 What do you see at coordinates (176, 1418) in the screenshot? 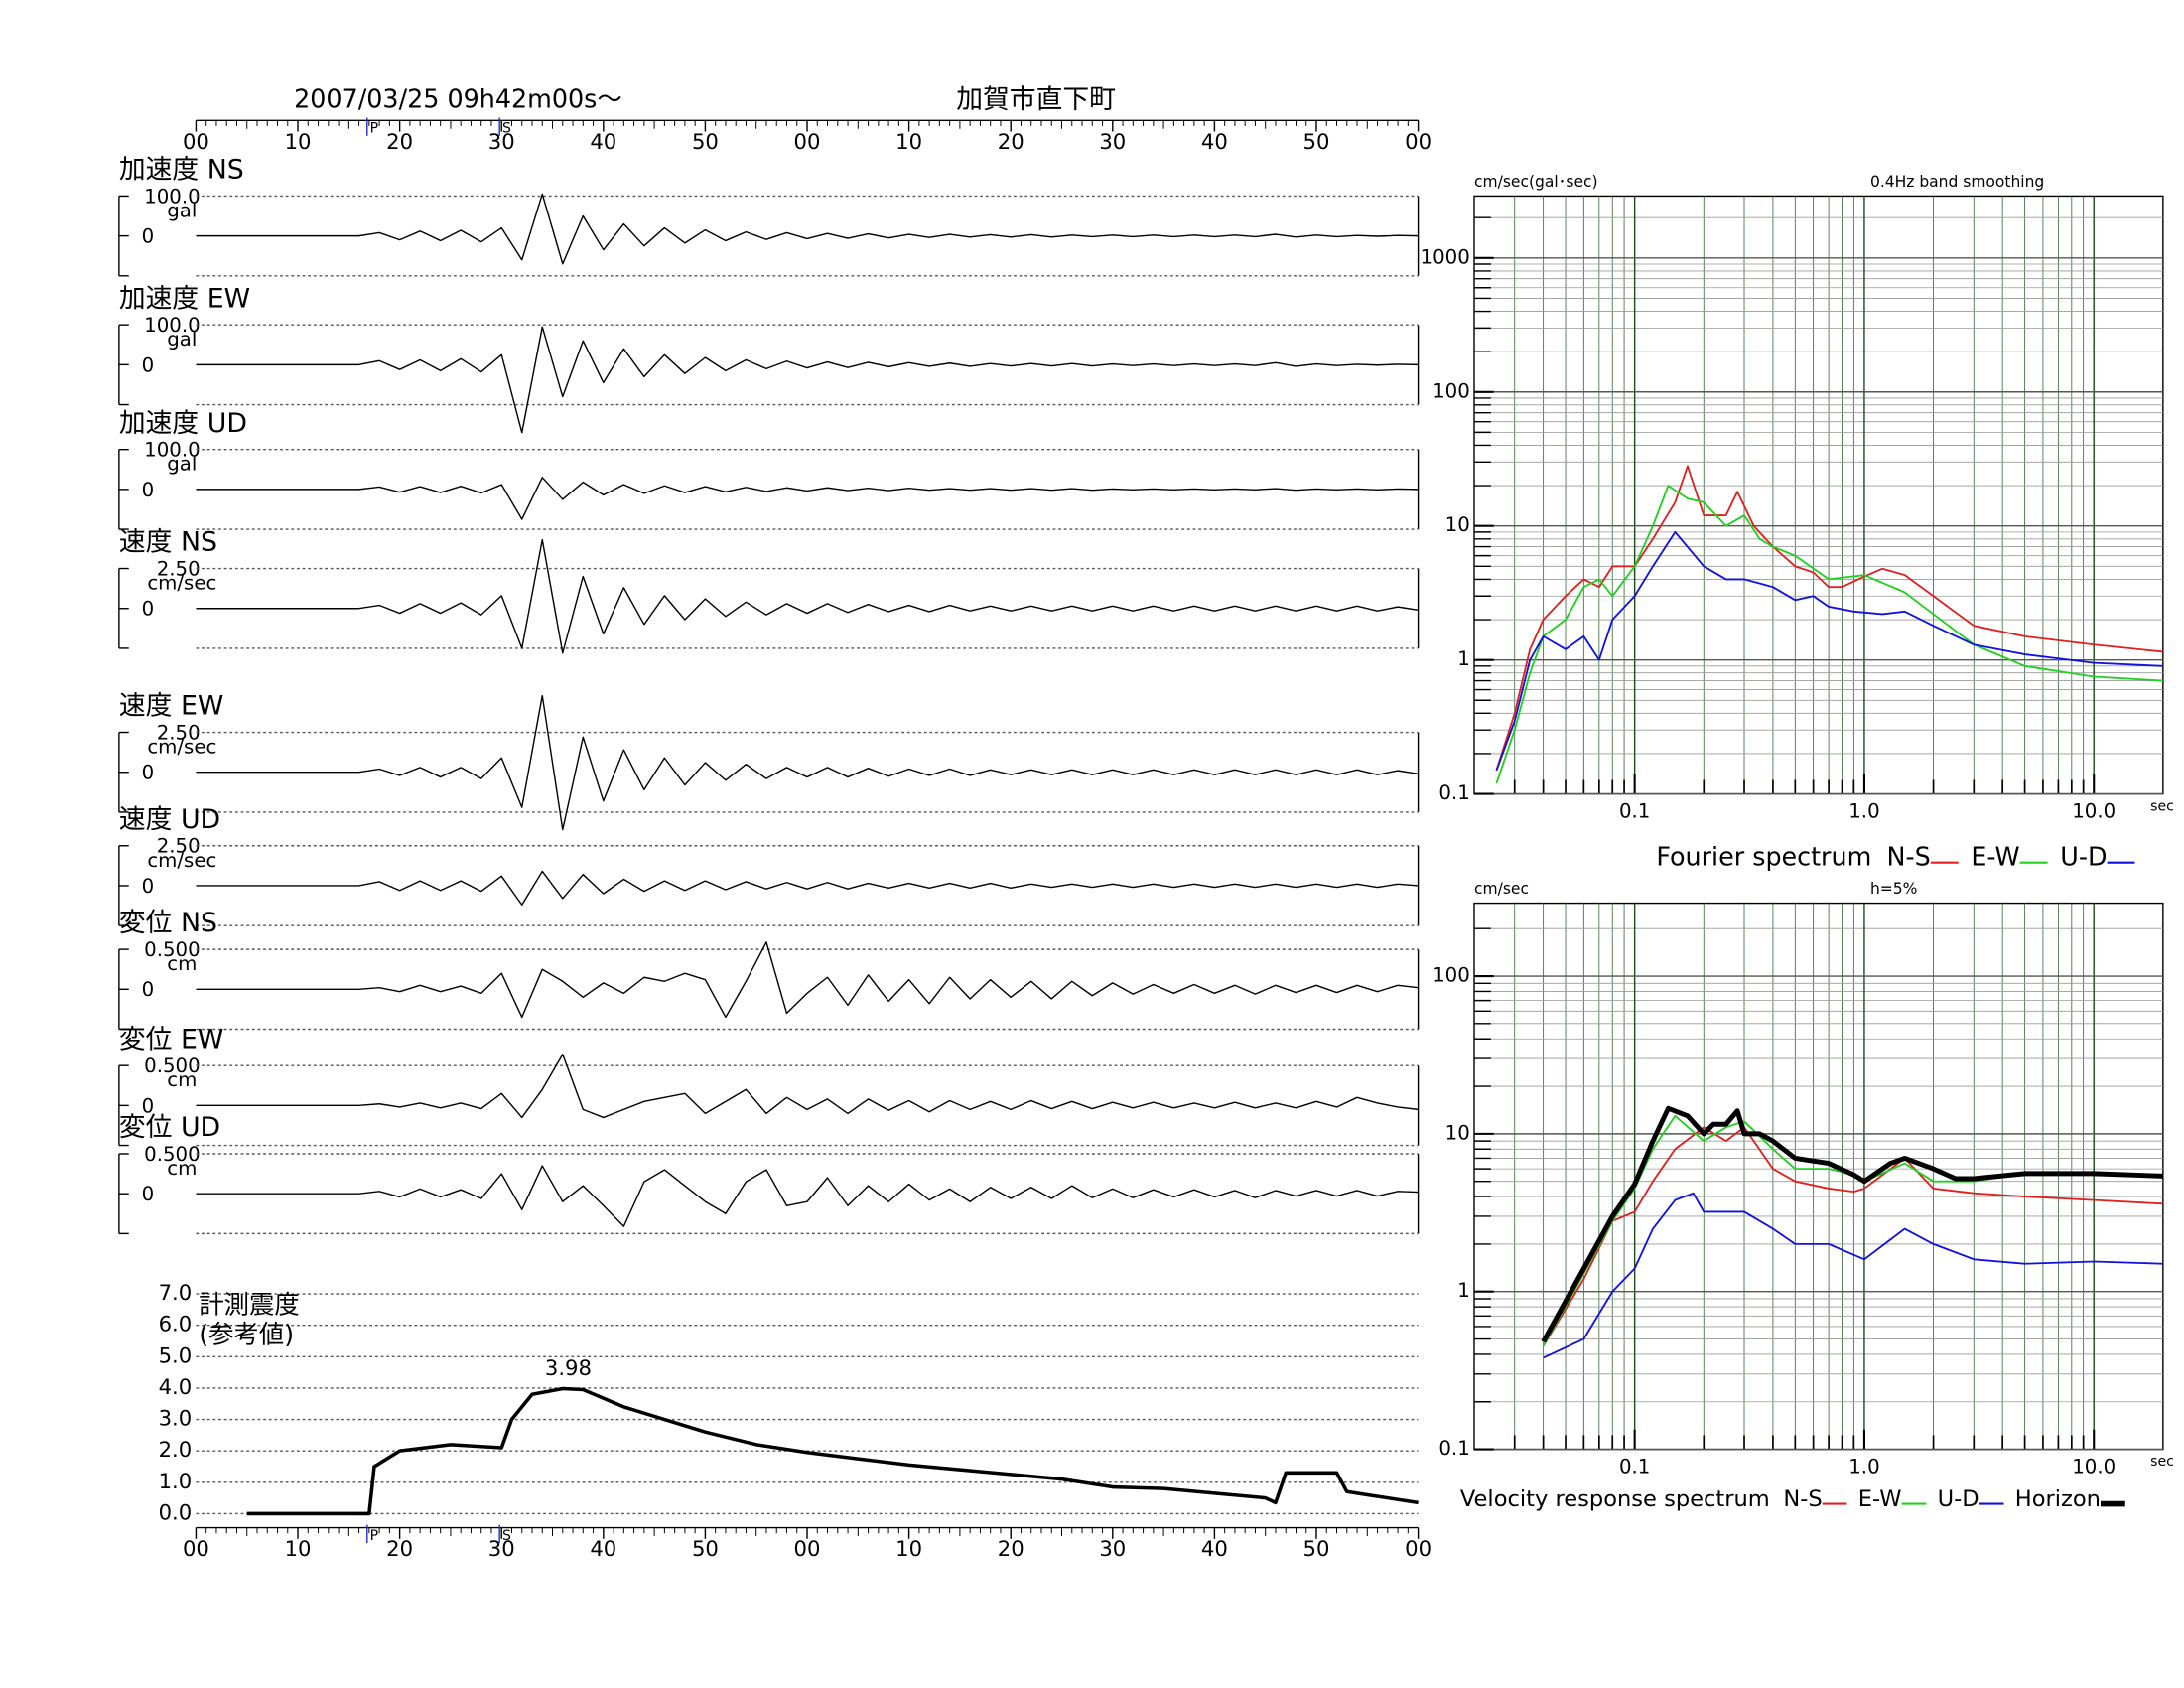
I see `y-tick-label: 3.0` at bounding box center [176, 1418].